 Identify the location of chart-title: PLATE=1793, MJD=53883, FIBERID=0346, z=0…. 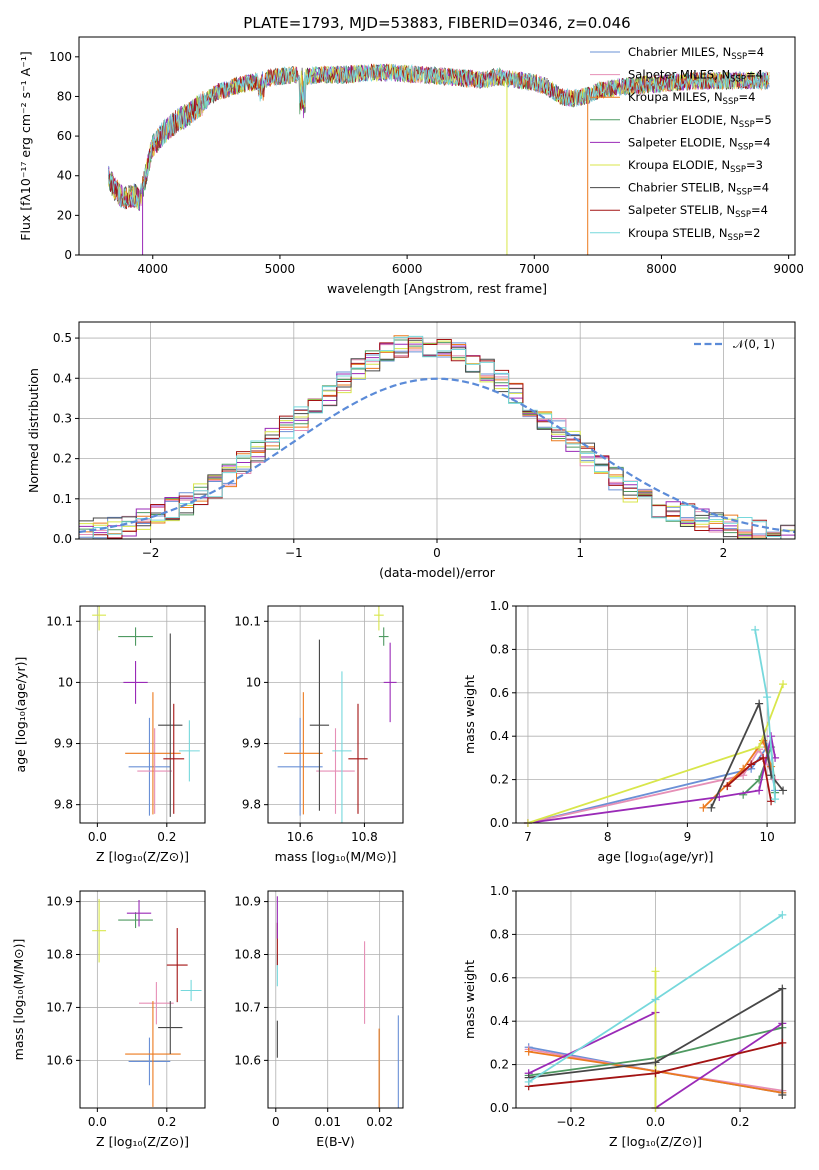
(436, 23).